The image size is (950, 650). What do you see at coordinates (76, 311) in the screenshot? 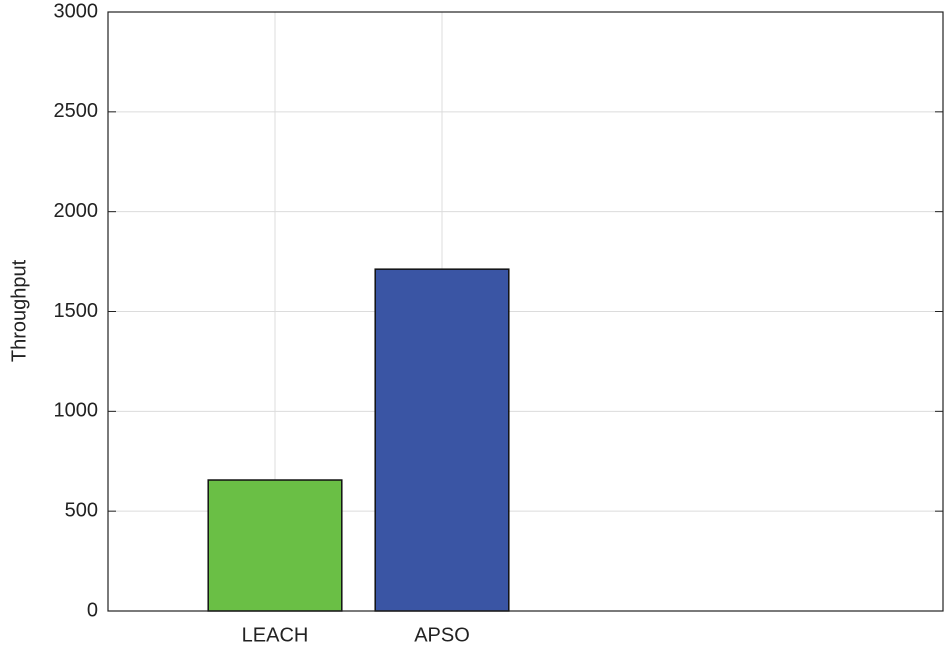
I see `y-tick-label: 1500` at bounding box center [76, 311].